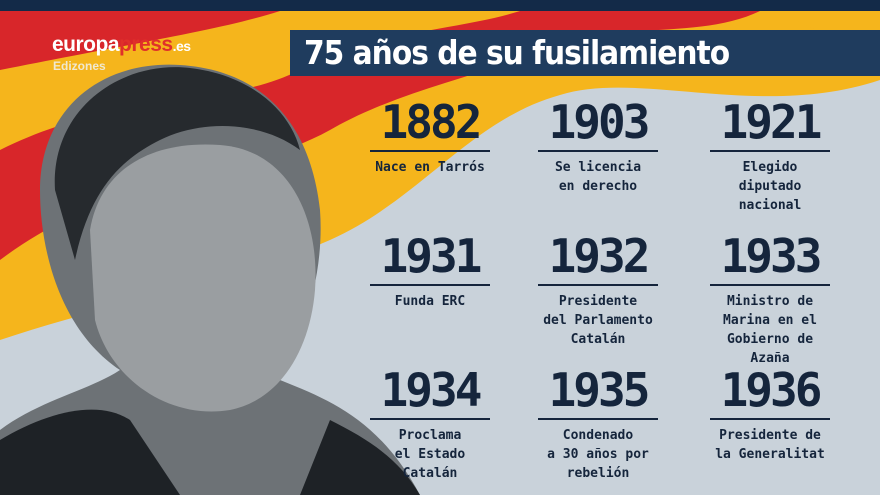 The width and height of the screenshot is (880, 495). I want to click on timeline-event: 1931 Funda ERC, so click(430, 271).